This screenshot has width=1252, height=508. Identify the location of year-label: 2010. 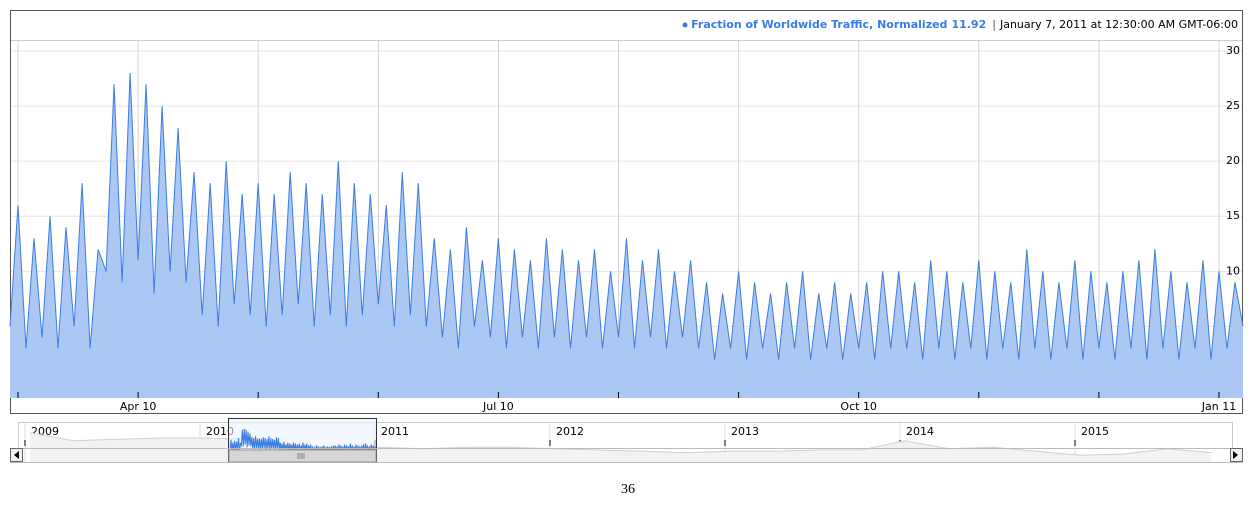
(220, 431).